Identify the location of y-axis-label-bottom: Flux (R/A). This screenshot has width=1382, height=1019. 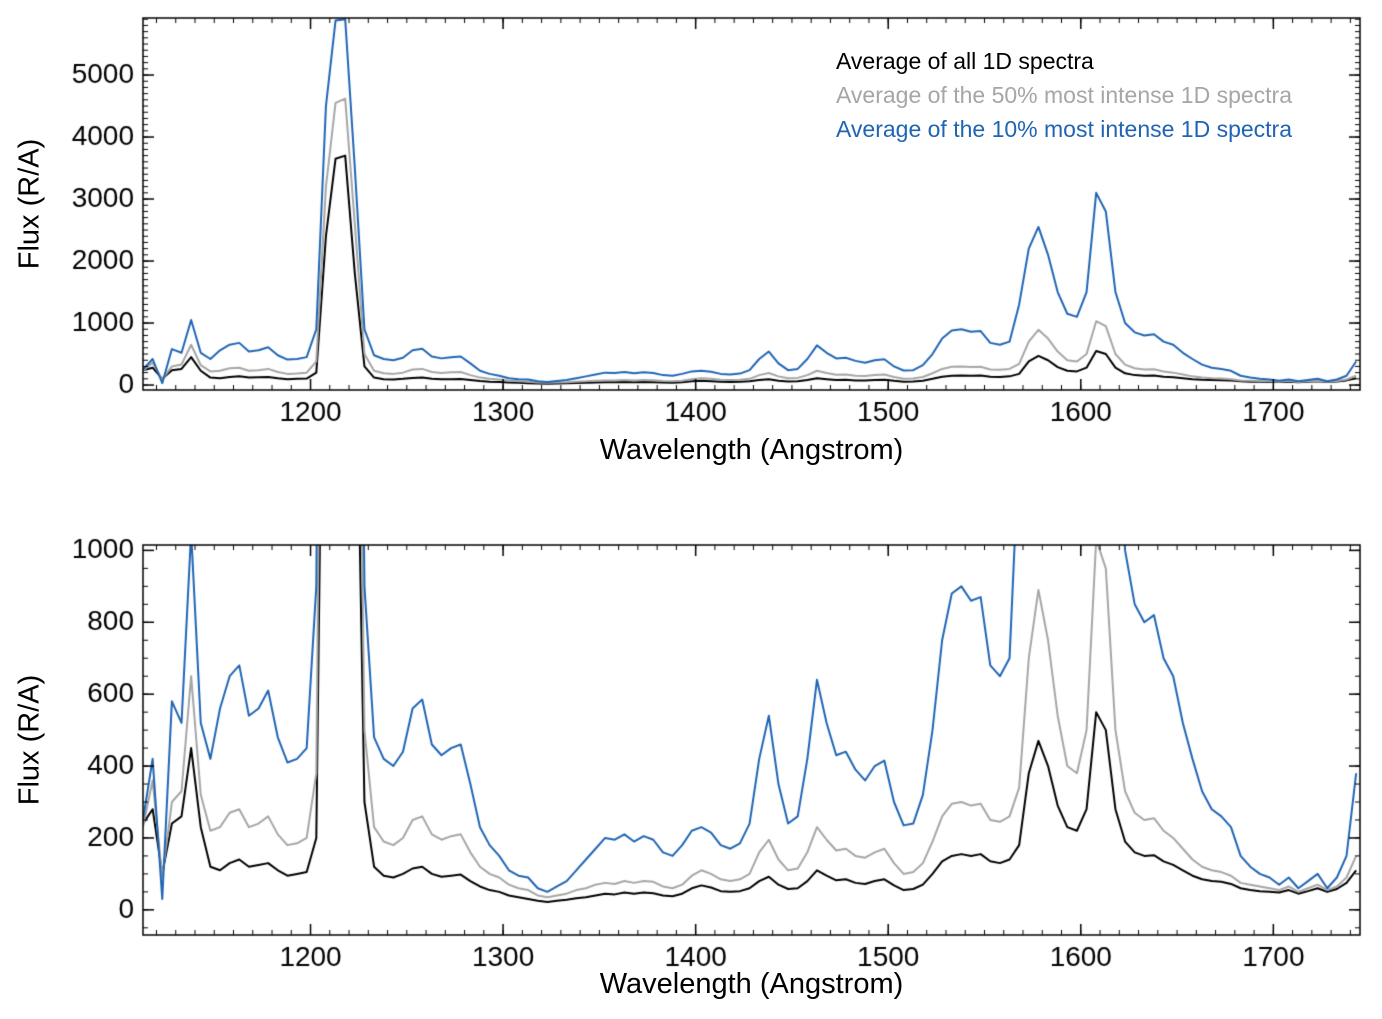
(29, 740).